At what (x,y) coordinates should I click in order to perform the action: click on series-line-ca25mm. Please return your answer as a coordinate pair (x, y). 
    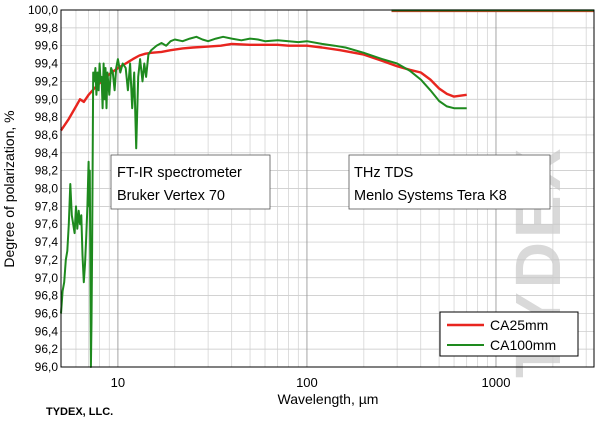
    Looking at the image, I should click on (263, 87).